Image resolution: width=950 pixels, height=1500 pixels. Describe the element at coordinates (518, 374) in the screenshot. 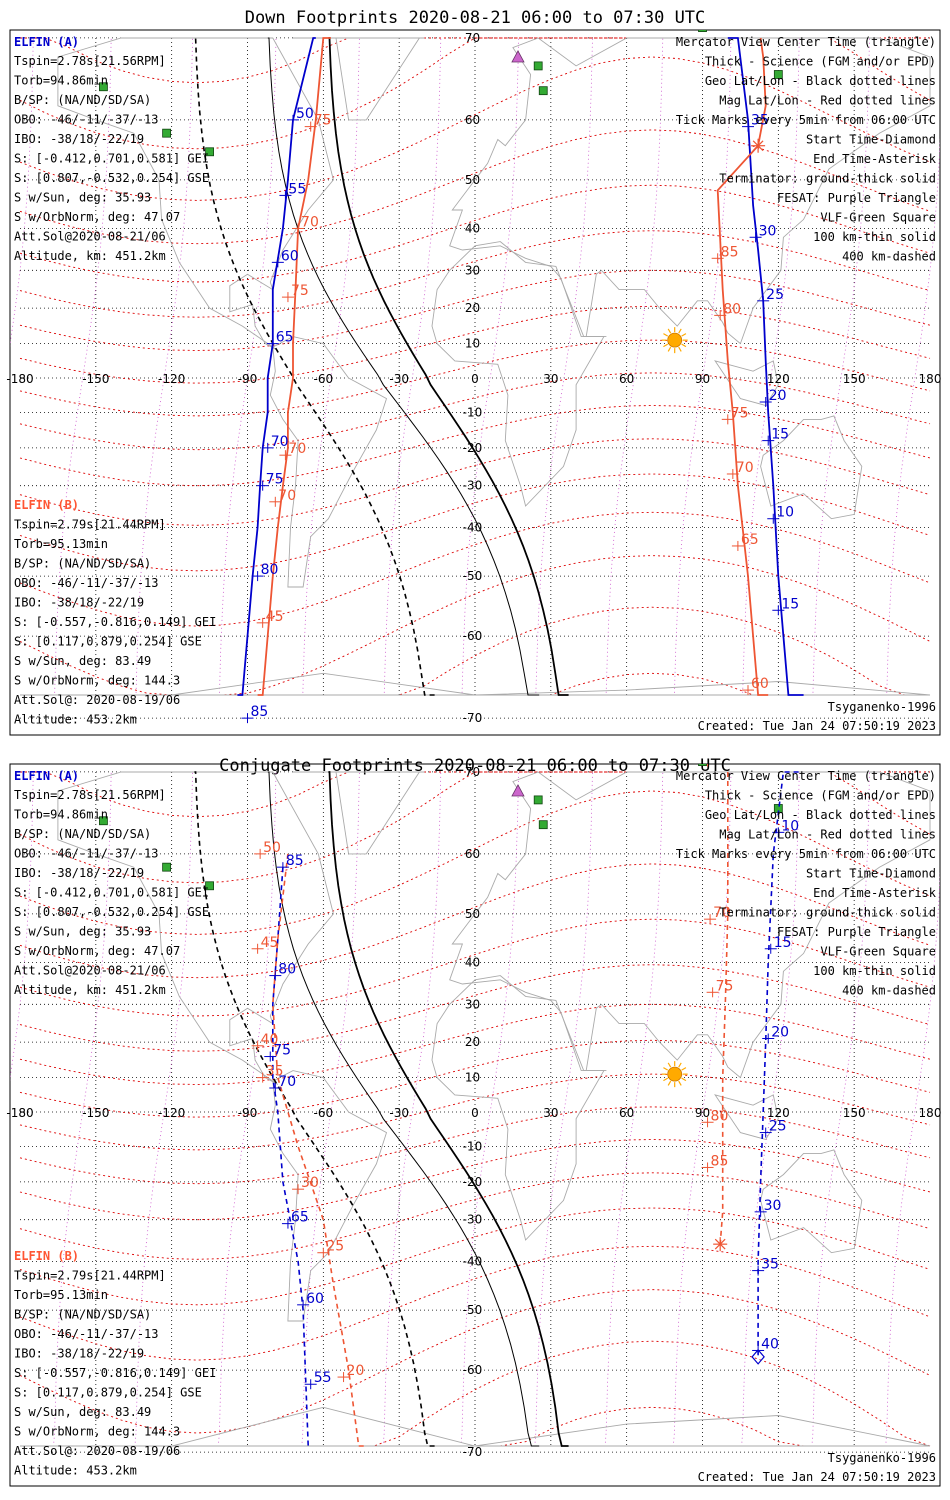

I see `africa-outline` at that location.